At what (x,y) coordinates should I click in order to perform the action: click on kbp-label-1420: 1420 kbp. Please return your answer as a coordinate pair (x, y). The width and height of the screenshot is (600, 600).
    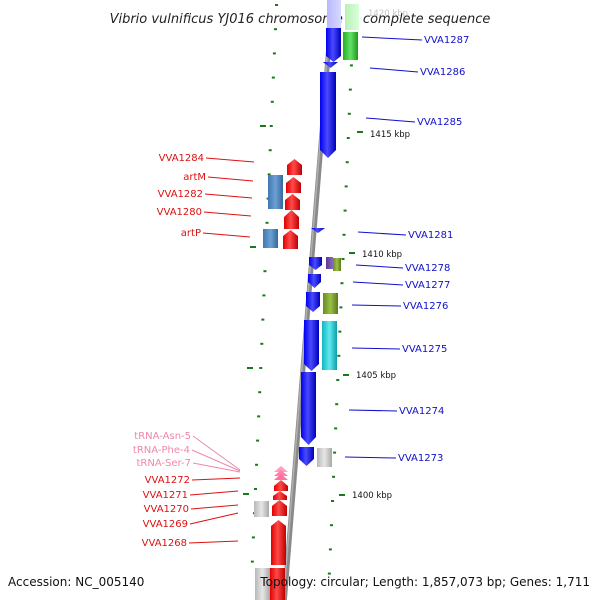
    Looking at the image, I should click on (388, 14).